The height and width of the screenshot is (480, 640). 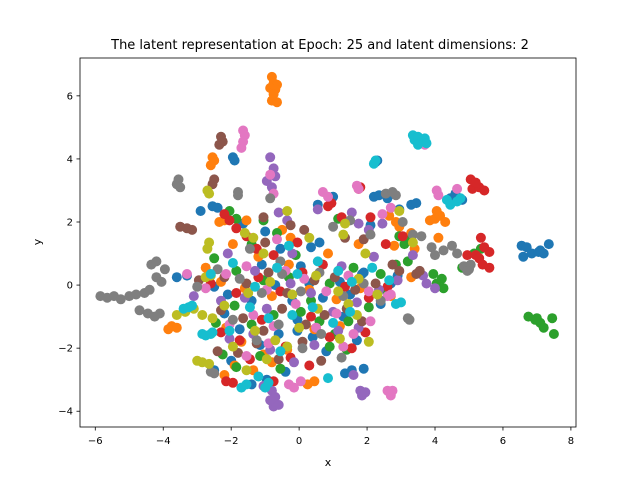 What do you see at coordinates (299, 441) in the screenshot?
I see `x-tick-label: 0` at bounding box center [299, 441].